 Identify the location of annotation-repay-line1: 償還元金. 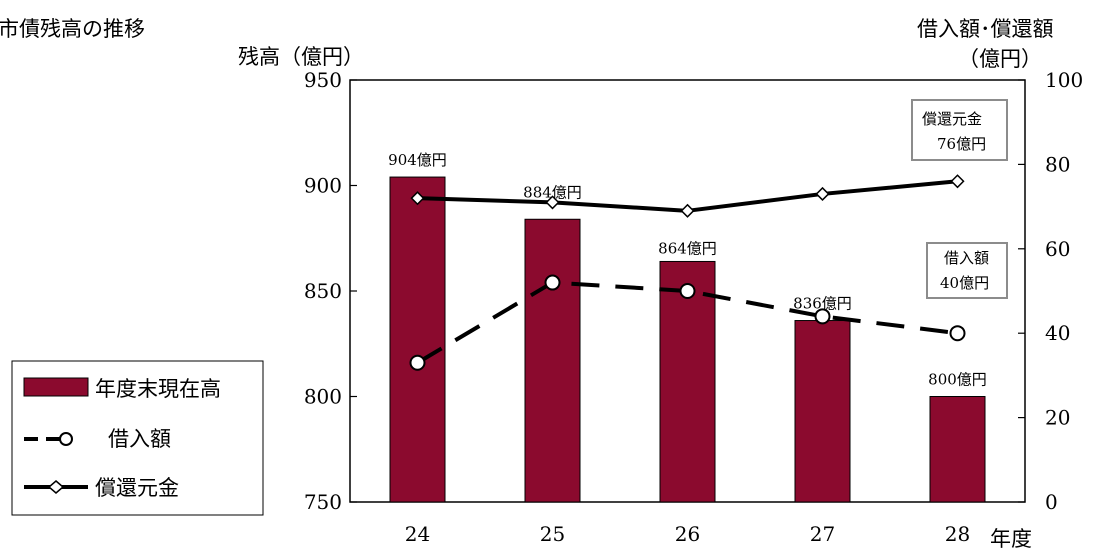
(952, 119).